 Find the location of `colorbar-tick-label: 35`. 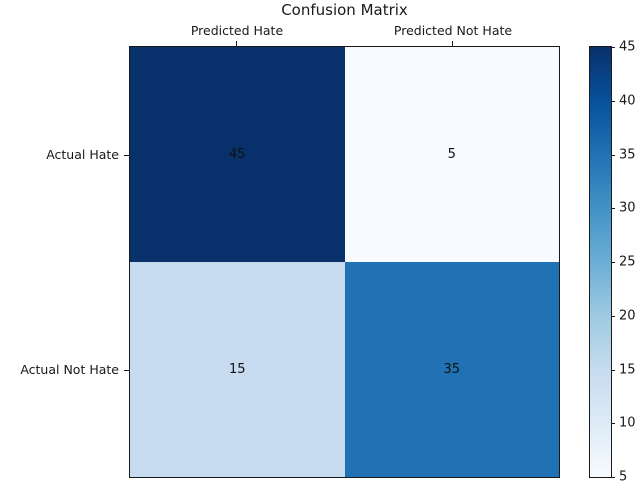

colorbar-tick-label: 35 is located at coordinates (627, 154).